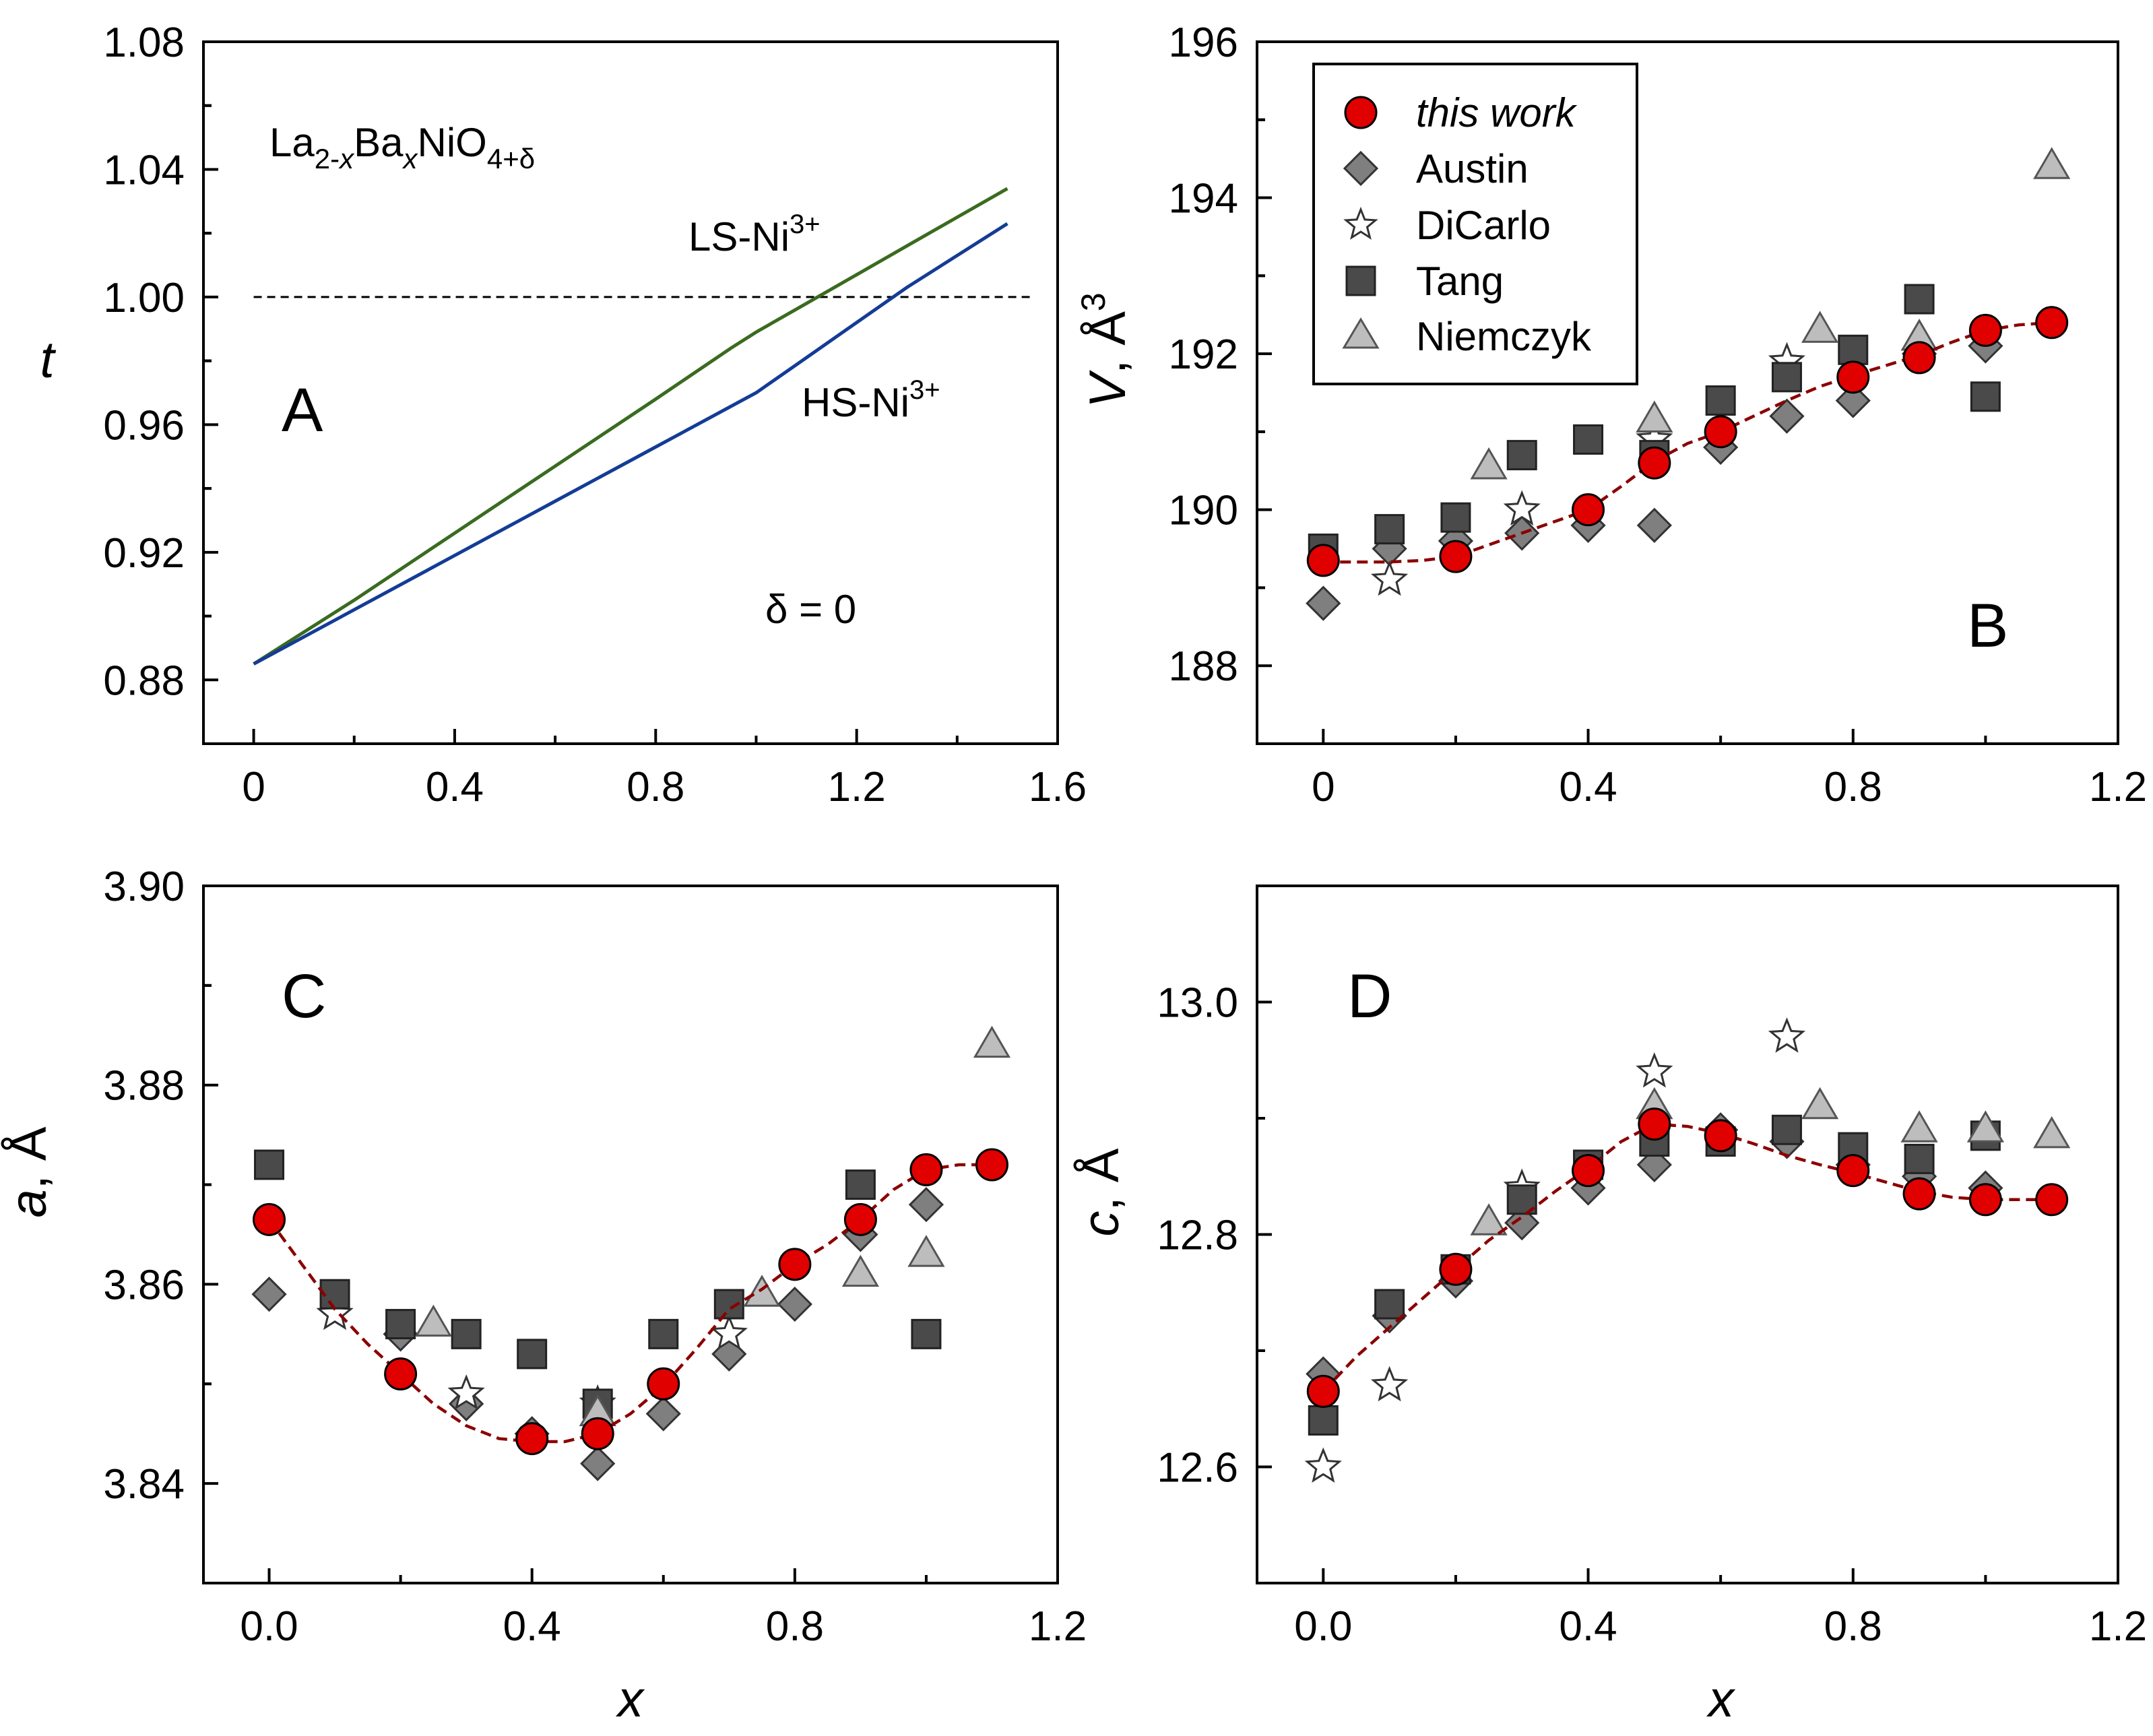 The height and width of the screenshot is (1736, 2153). I want to click on panel-b-x-tick-label: 0.8, so click(1853, 787).